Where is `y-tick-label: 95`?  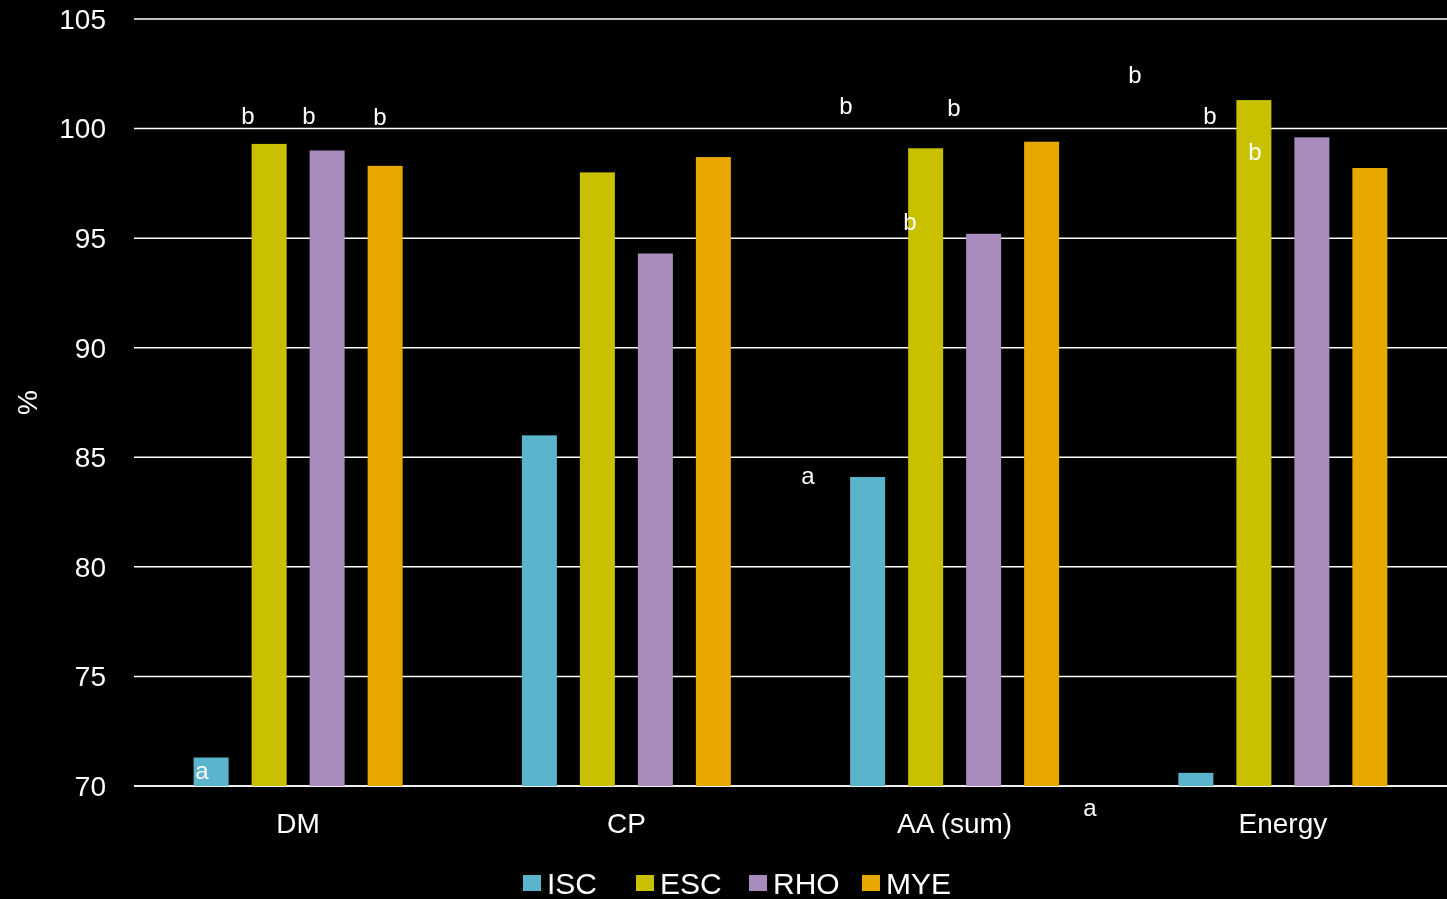 y-tick-label: 95 is located at coordinates (90, 238).